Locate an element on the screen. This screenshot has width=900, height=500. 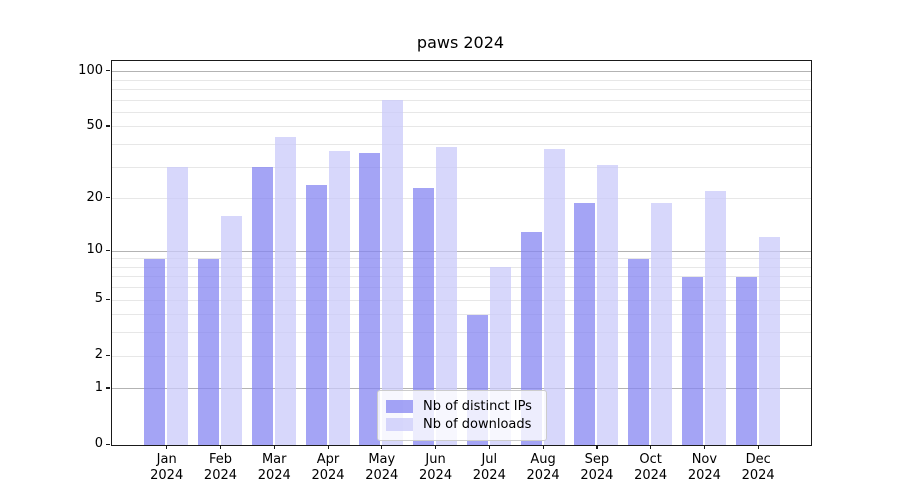
x-tick-label: May 2024 is located at coordinates (382, 468).